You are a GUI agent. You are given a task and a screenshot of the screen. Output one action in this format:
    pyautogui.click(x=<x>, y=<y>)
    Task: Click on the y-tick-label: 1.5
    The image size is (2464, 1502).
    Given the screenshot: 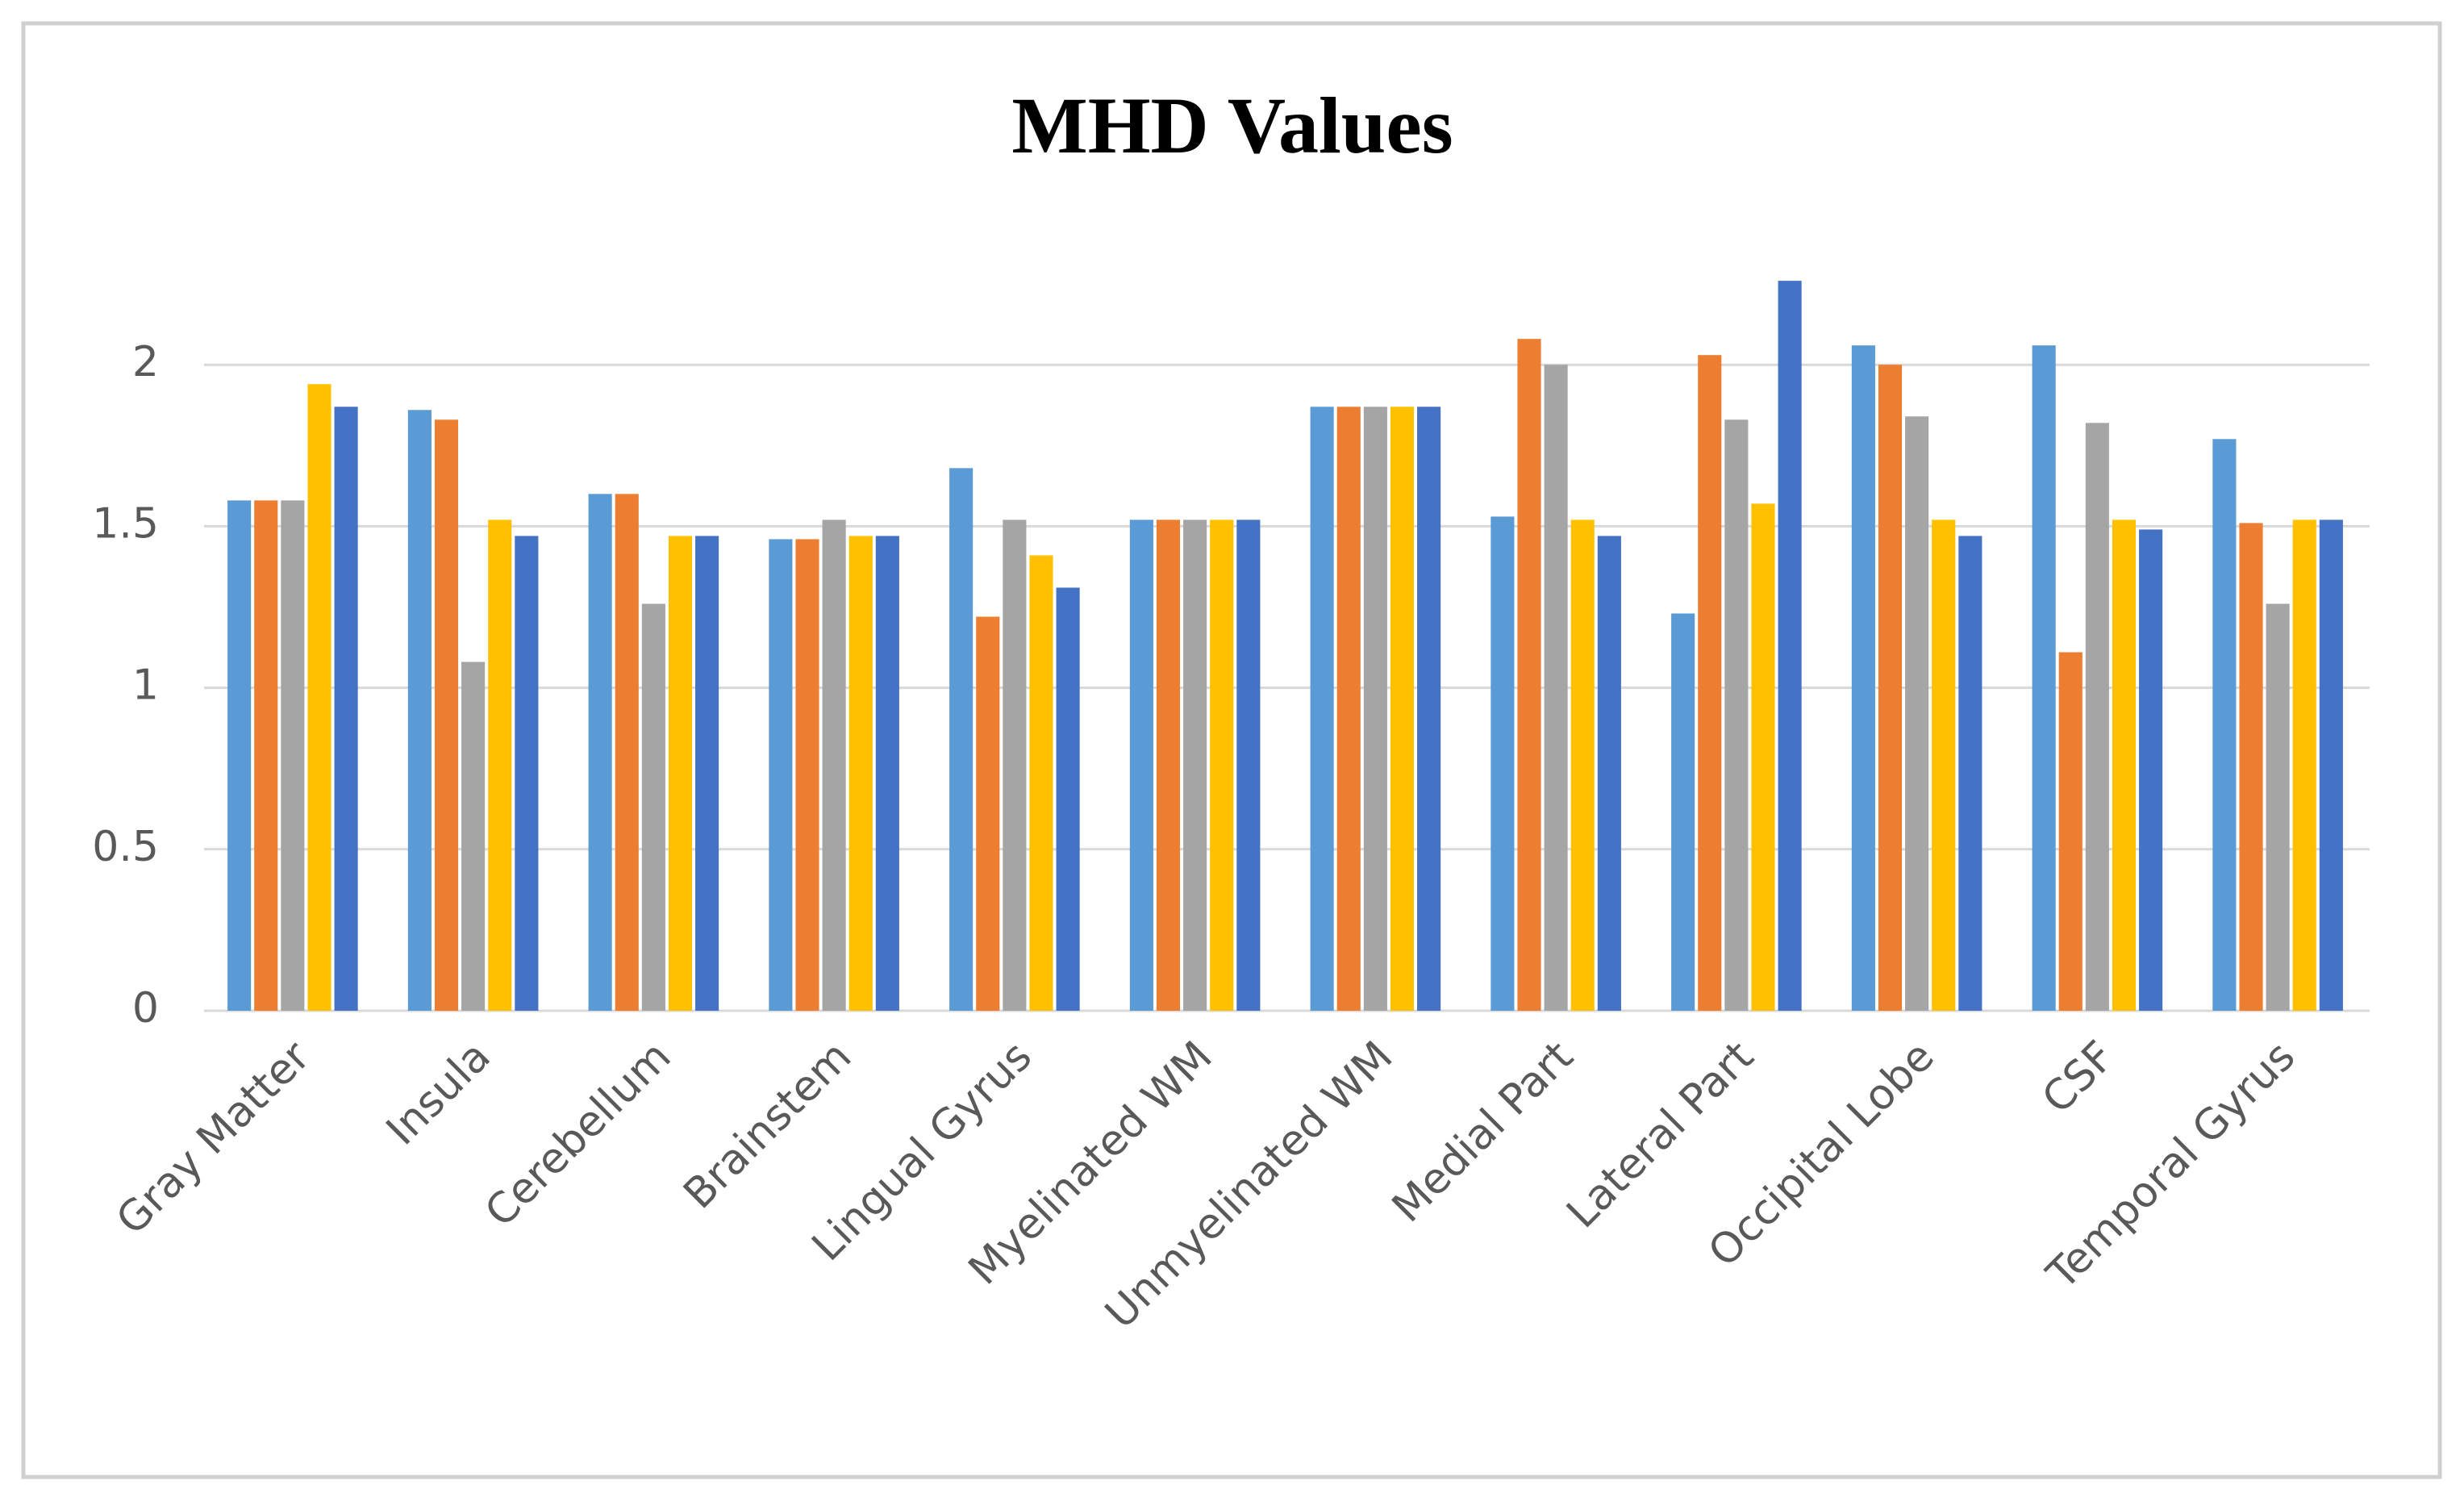 What is the action you would take?
    pyautogui.click(x=125, y=523)
    